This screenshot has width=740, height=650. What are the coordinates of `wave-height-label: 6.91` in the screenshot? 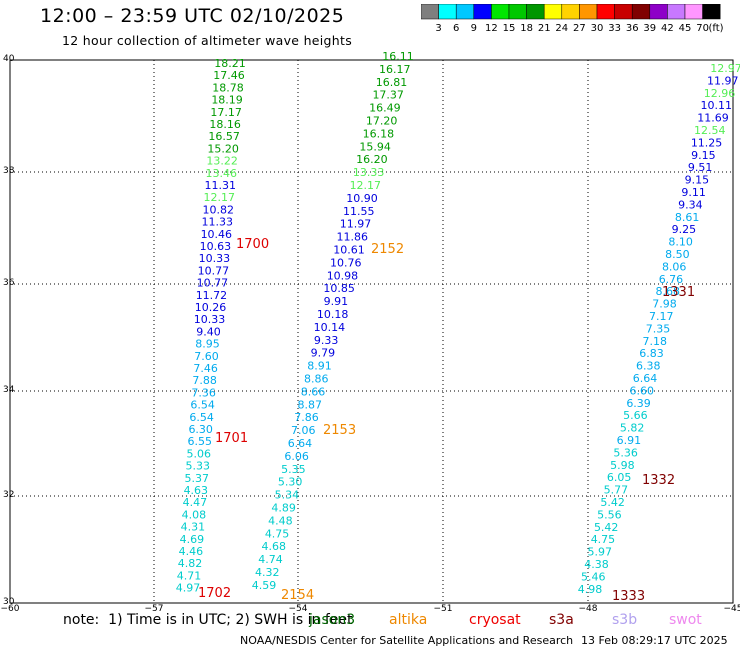 It's located at (629, 440).